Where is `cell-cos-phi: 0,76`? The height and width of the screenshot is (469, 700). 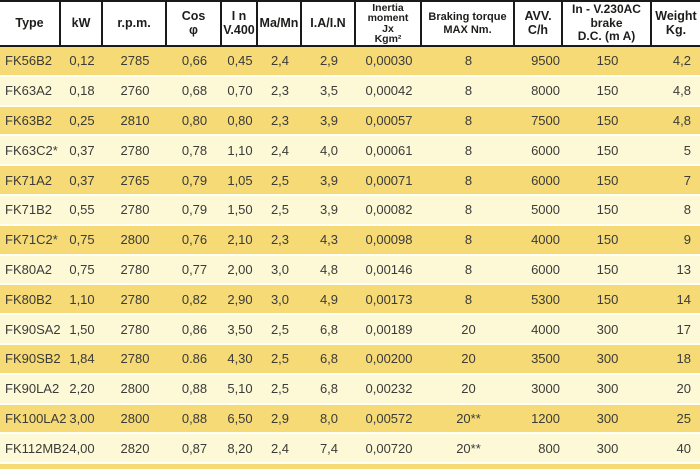 cell-cos-phi: 0,76 is located at coordinates (194, 240).